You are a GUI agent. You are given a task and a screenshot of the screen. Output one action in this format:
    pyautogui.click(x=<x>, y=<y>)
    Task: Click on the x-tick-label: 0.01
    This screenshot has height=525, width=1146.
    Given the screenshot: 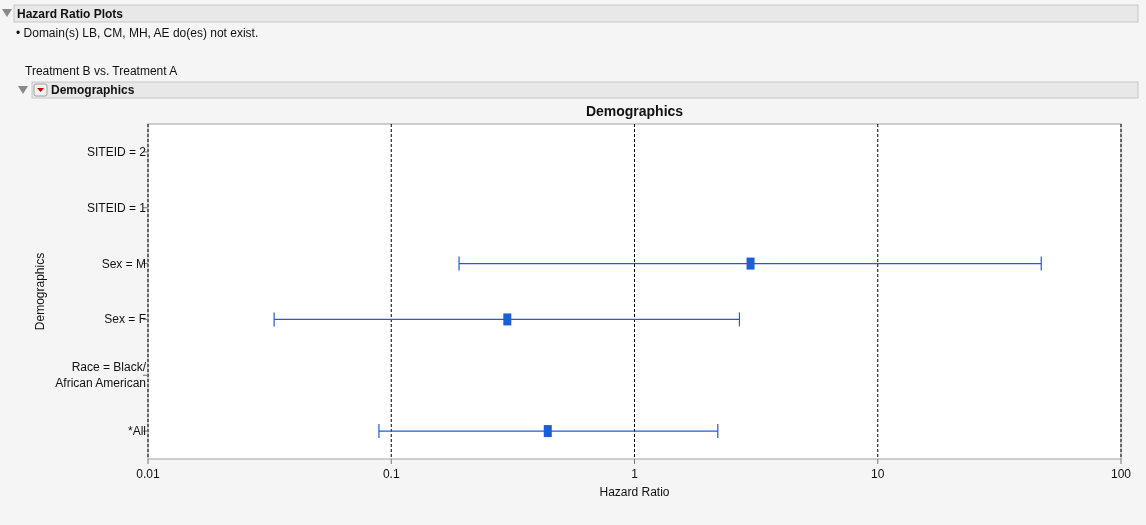 What is the action you would take?
    pyautogui.click(x=148, y=474)
    